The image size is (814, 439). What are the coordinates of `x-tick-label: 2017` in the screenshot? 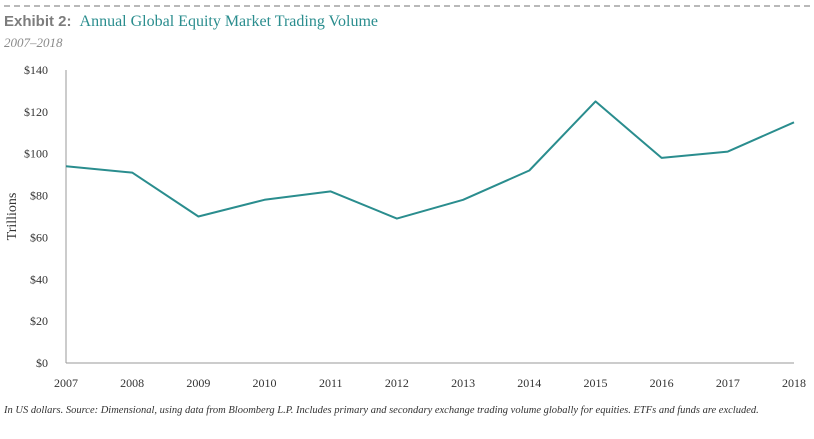 It's located at (728, 383).